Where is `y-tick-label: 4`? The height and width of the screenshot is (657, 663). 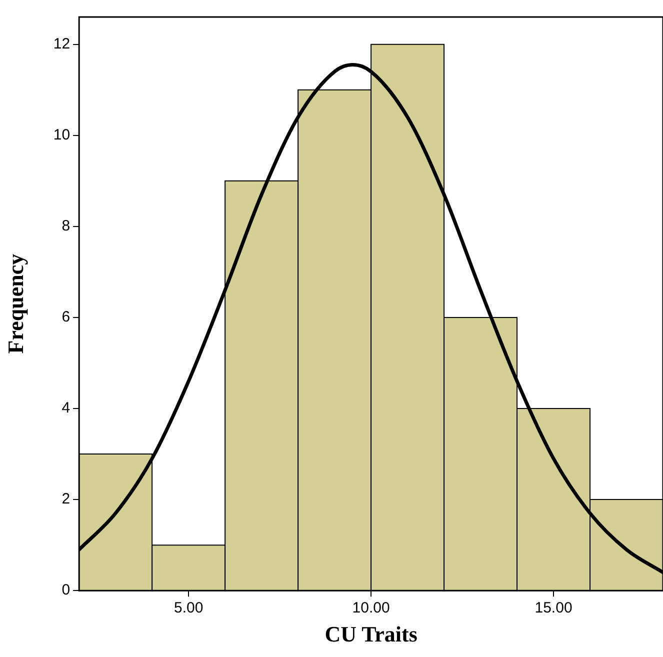 y-tick-label: 4 is located at coordinates (66, 408).